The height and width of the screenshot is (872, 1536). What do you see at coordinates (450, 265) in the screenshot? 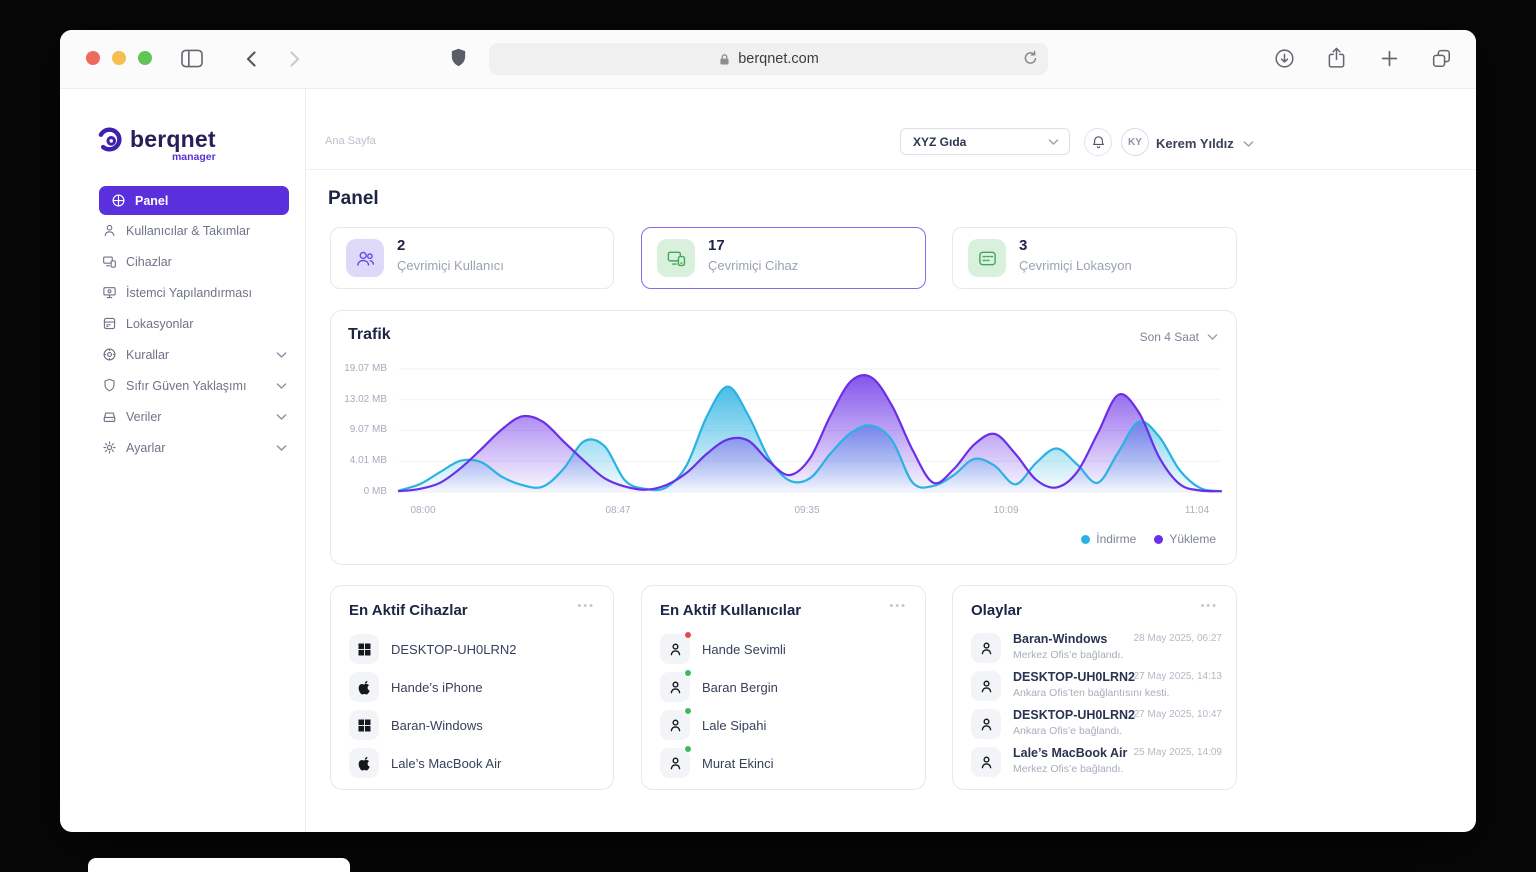
I see `stat-label: Çevrimiçi Kullanıcı` at bounding box center [450, 265].